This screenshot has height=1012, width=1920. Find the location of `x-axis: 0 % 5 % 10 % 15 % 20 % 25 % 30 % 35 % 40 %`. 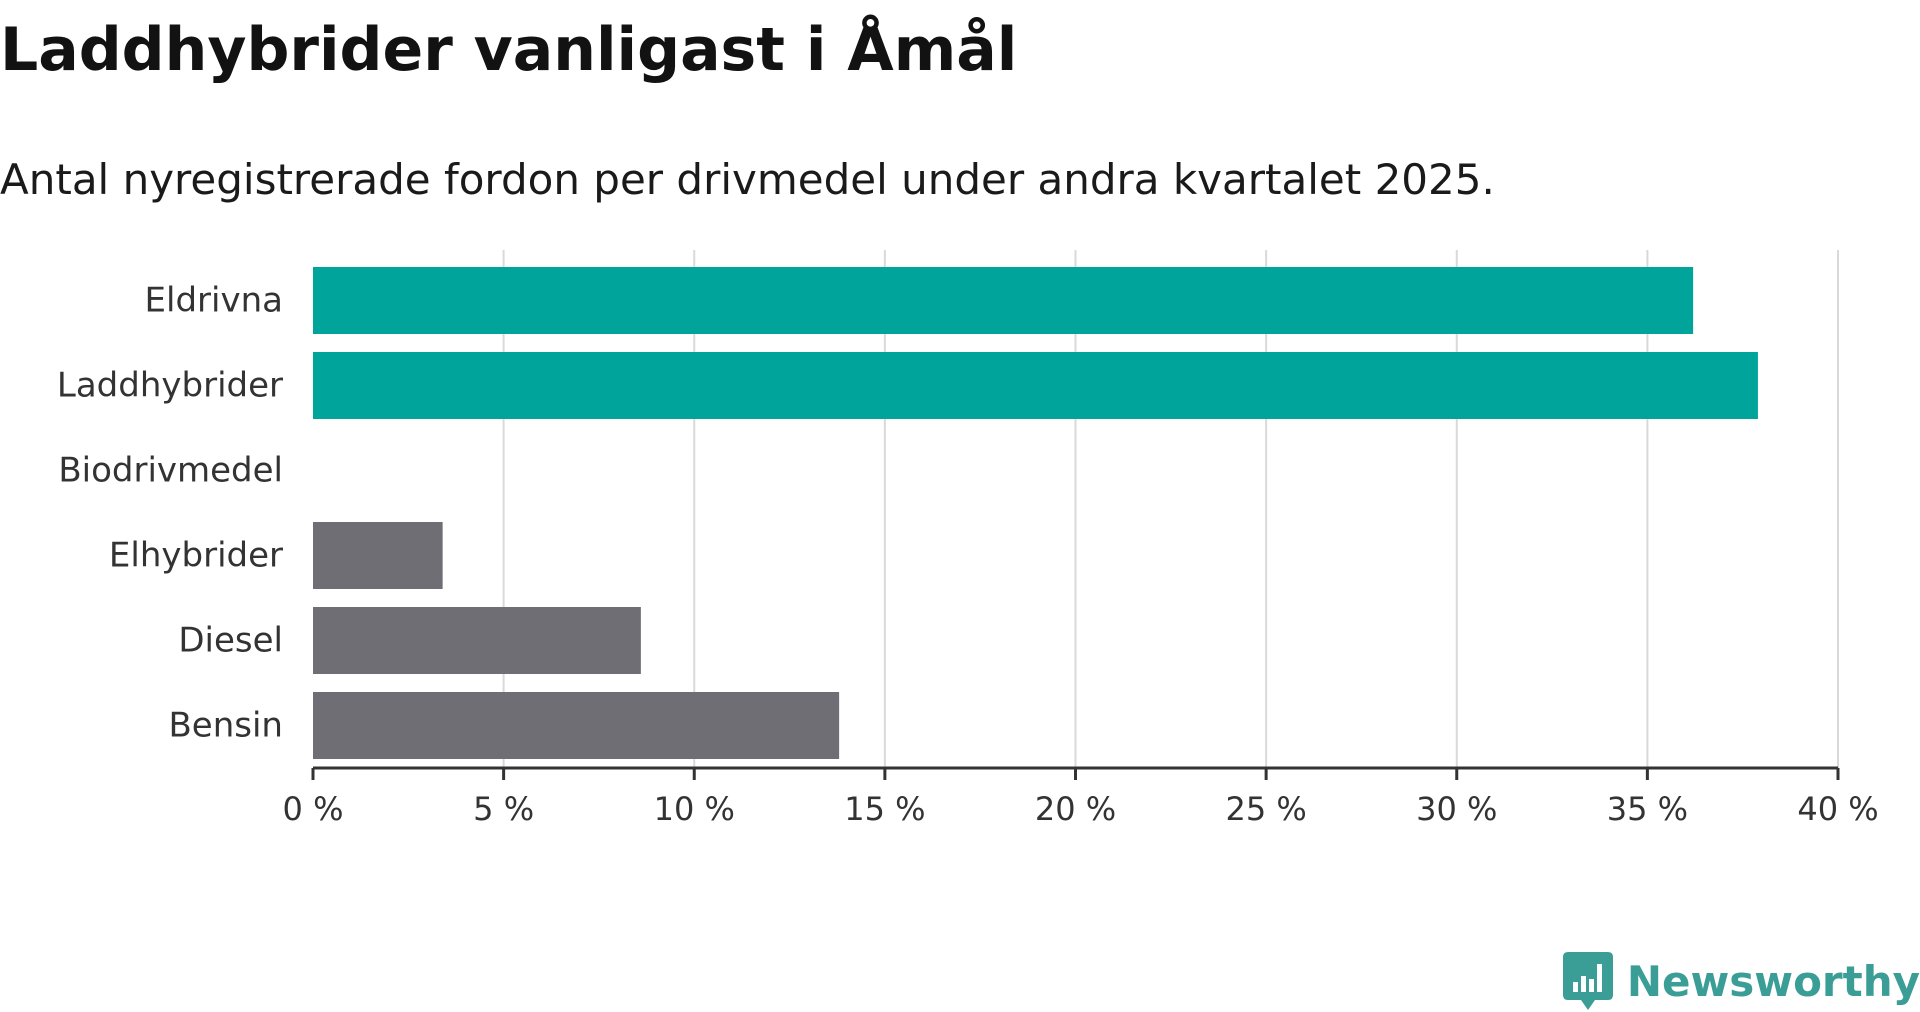

x-axis: 0 % 5 % 10 % 15 % 20 % 25 % 30 % 35 % 40 % is located at coordinates (1081, 797).